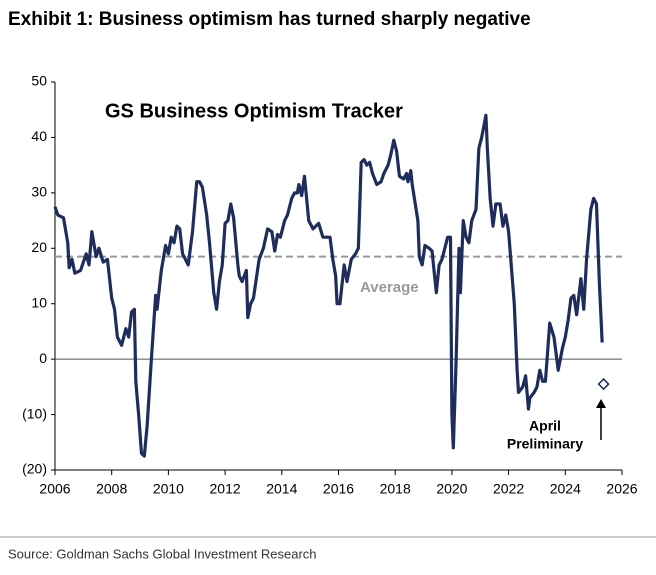 Image resolution: width=656 pixels, height=575 pixels. What do you see at coordinates (621, 489) in the screenshot?
I see `x-tick-label: 2026` at bounding box center [621, 489].